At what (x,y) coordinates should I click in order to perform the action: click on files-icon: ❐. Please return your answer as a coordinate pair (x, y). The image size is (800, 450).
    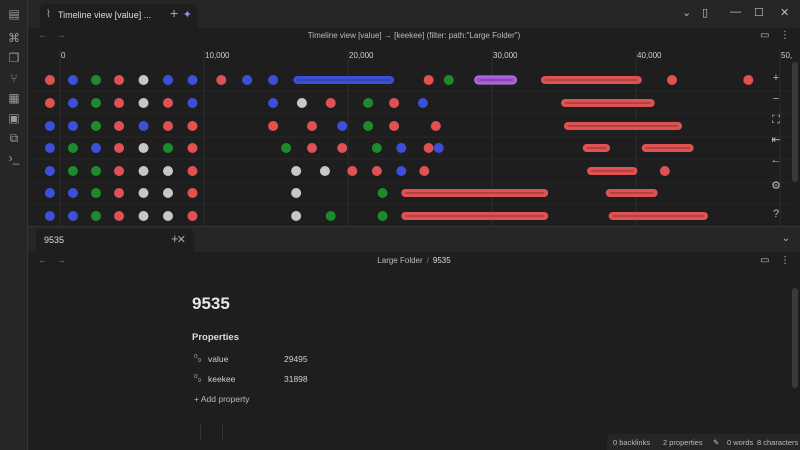
    Looking at the image, I should click on (14, 58).